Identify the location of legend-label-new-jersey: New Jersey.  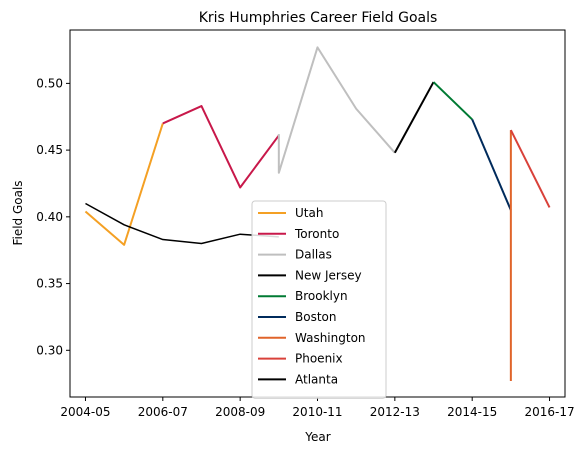
(328, 275).